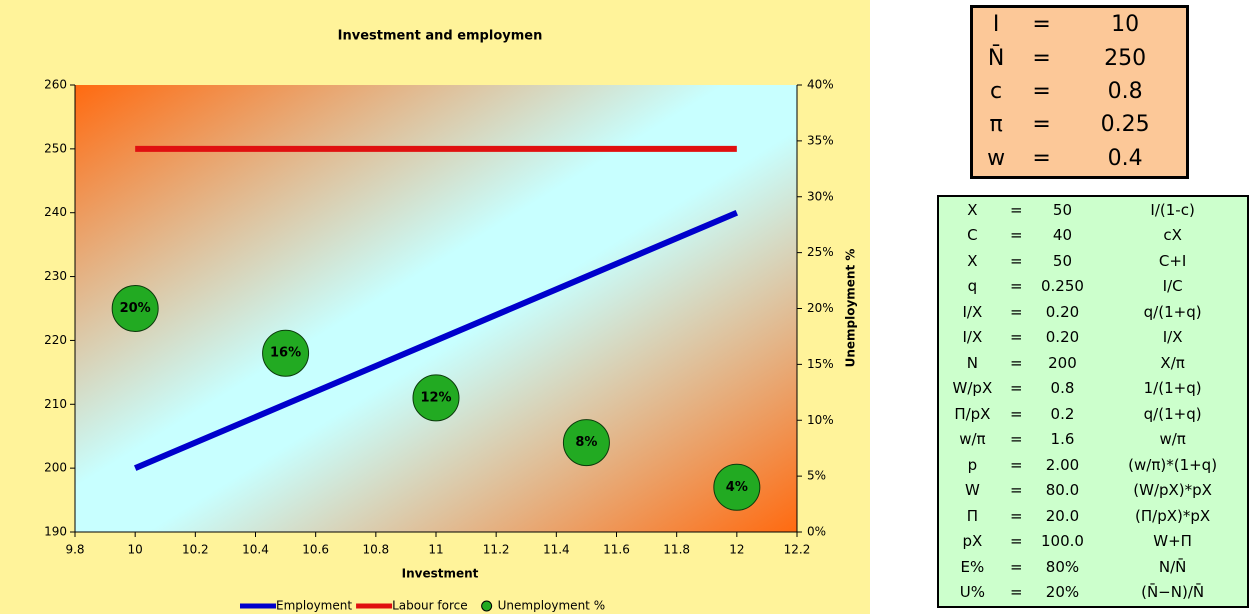 The height and width of the screenshot is (614, 1249). What do you see at coordinates (1093, 388) in the screenshot?
I see `table-row: W/pX = 0.8 1/(1+q)` at bounding box center [1093, 388].